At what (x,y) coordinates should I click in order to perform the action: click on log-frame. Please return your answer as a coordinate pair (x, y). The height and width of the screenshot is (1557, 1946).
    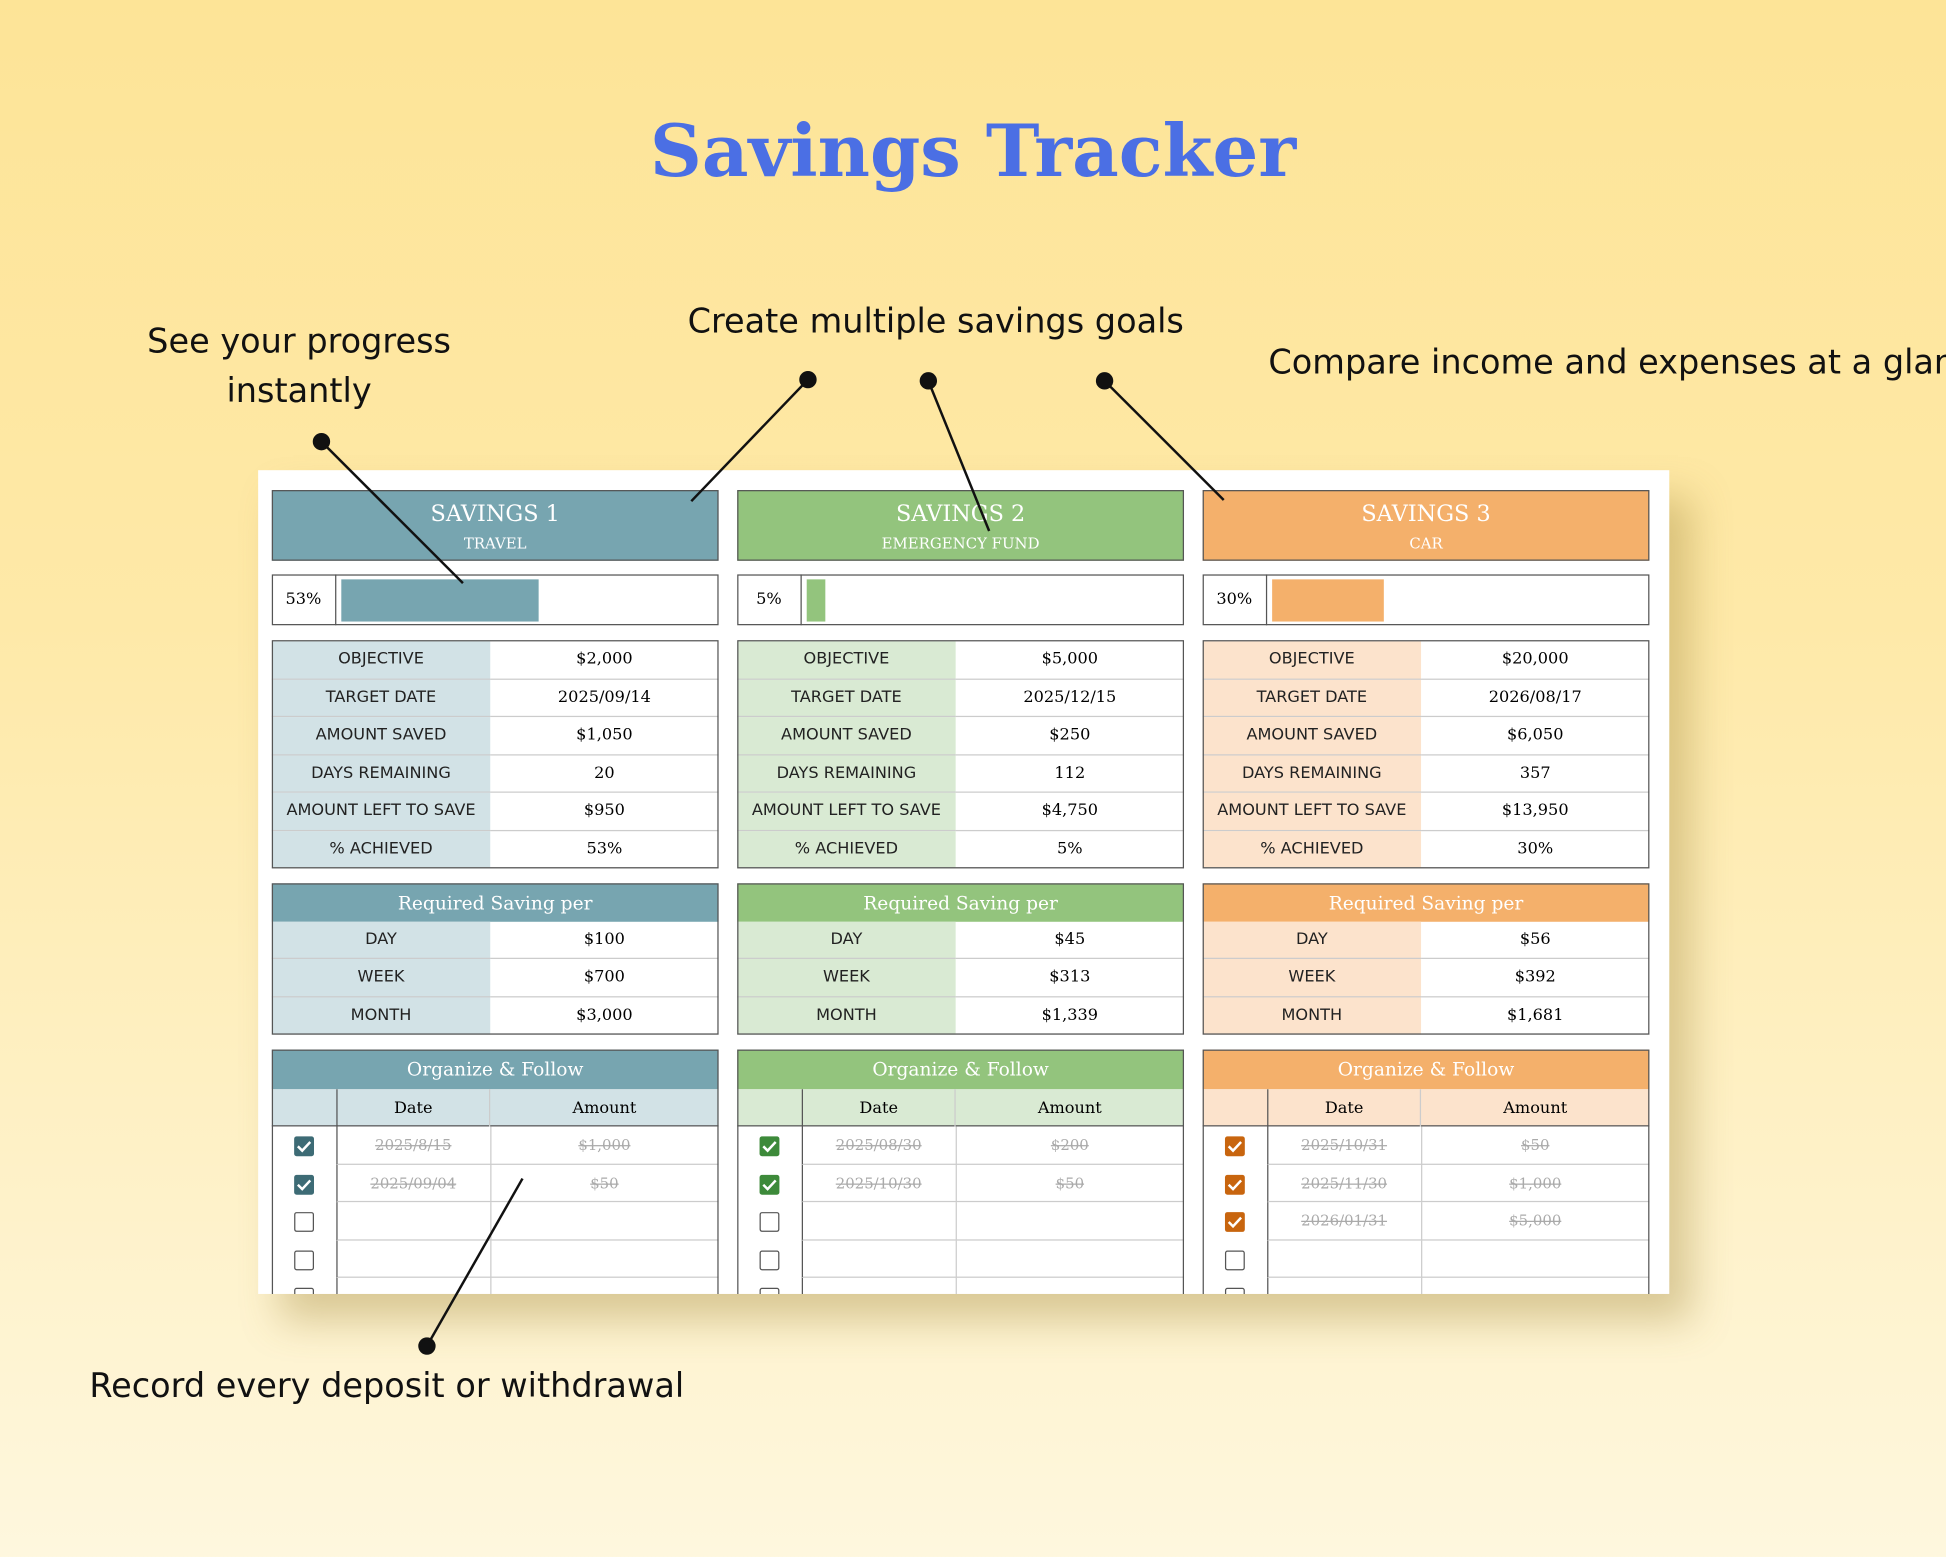
    Looking at the image, I should click on (1426, 1171).